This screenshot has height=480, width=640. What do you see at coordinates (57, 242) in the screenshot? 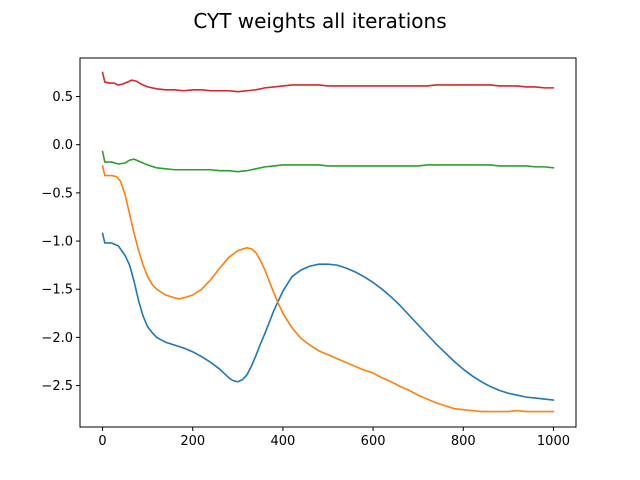
I see `y-tick-label: −1.0` at bounding box center [57, 242].